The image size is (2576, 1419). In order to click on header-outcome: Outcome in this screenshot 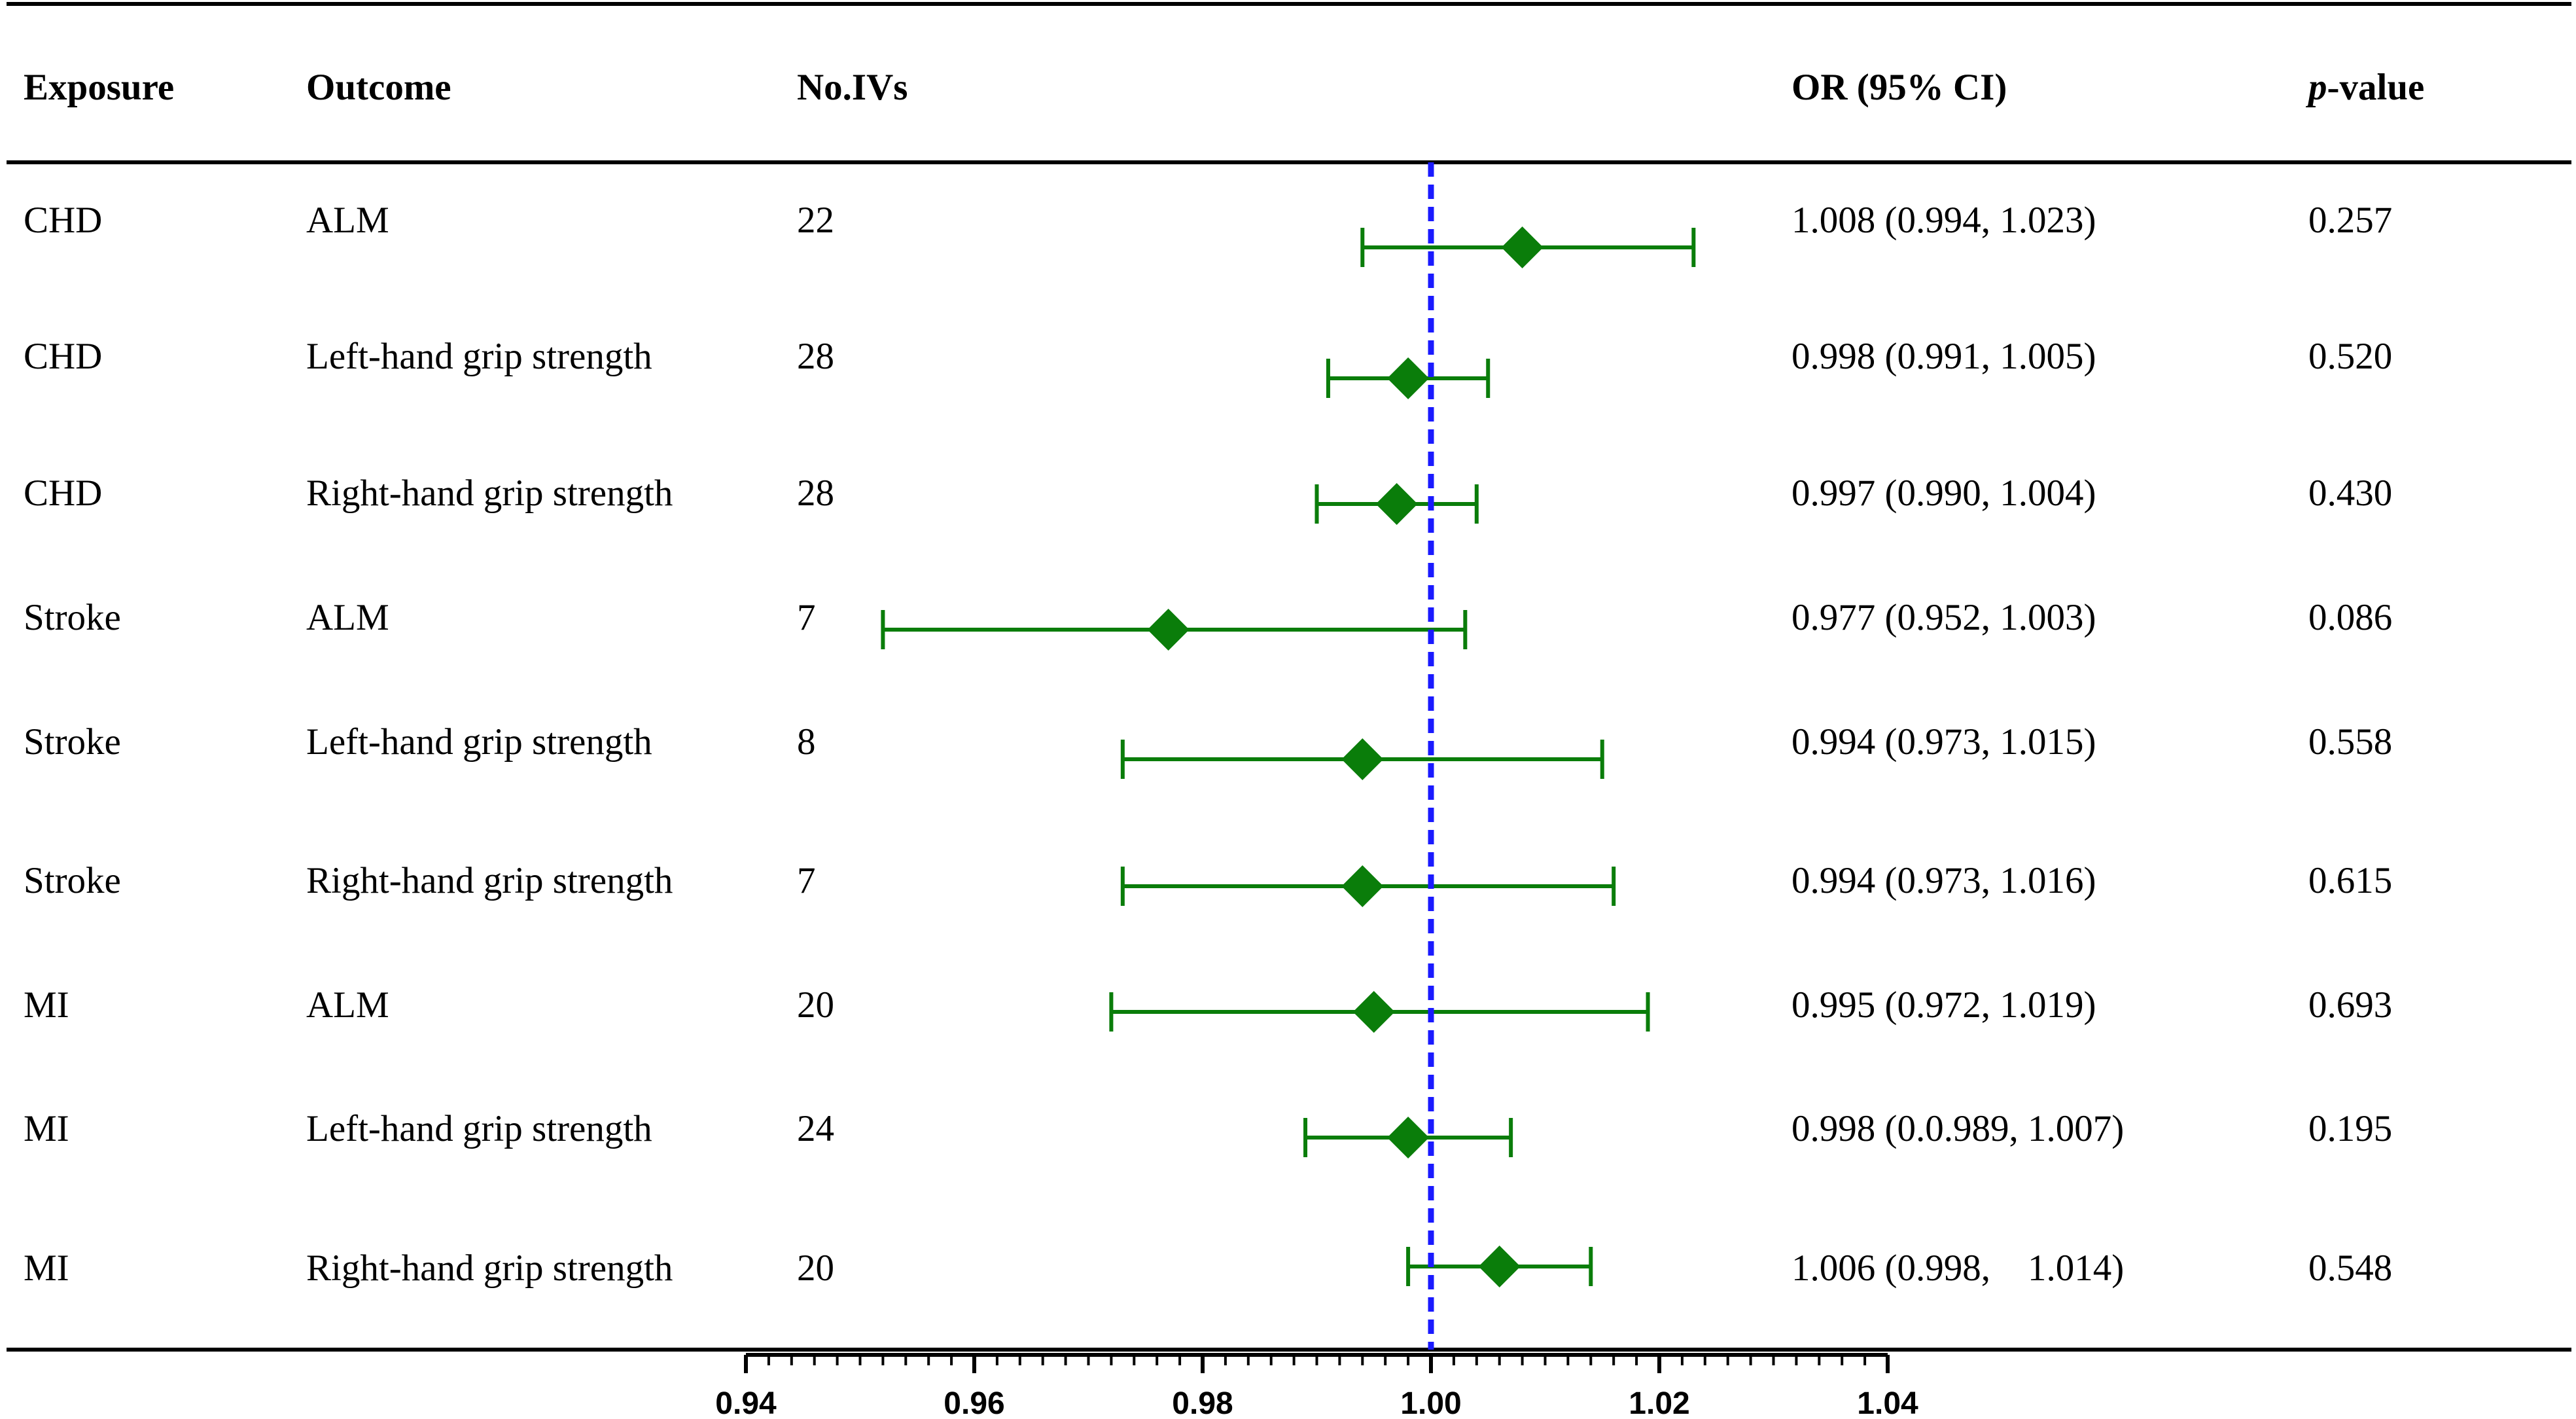, I will do `click(378, 88)`.